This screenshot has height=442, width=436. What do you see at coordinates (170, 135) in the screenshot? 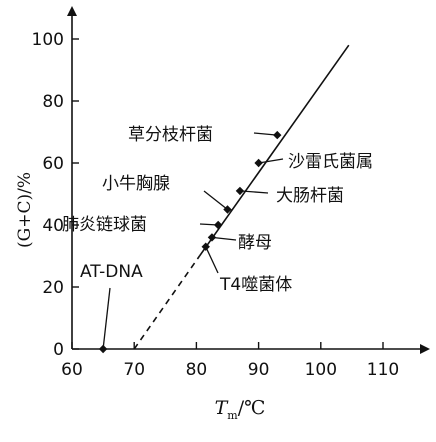
I see `annotation-label: 草分枝杆菌` at bounding box center [170, 135].